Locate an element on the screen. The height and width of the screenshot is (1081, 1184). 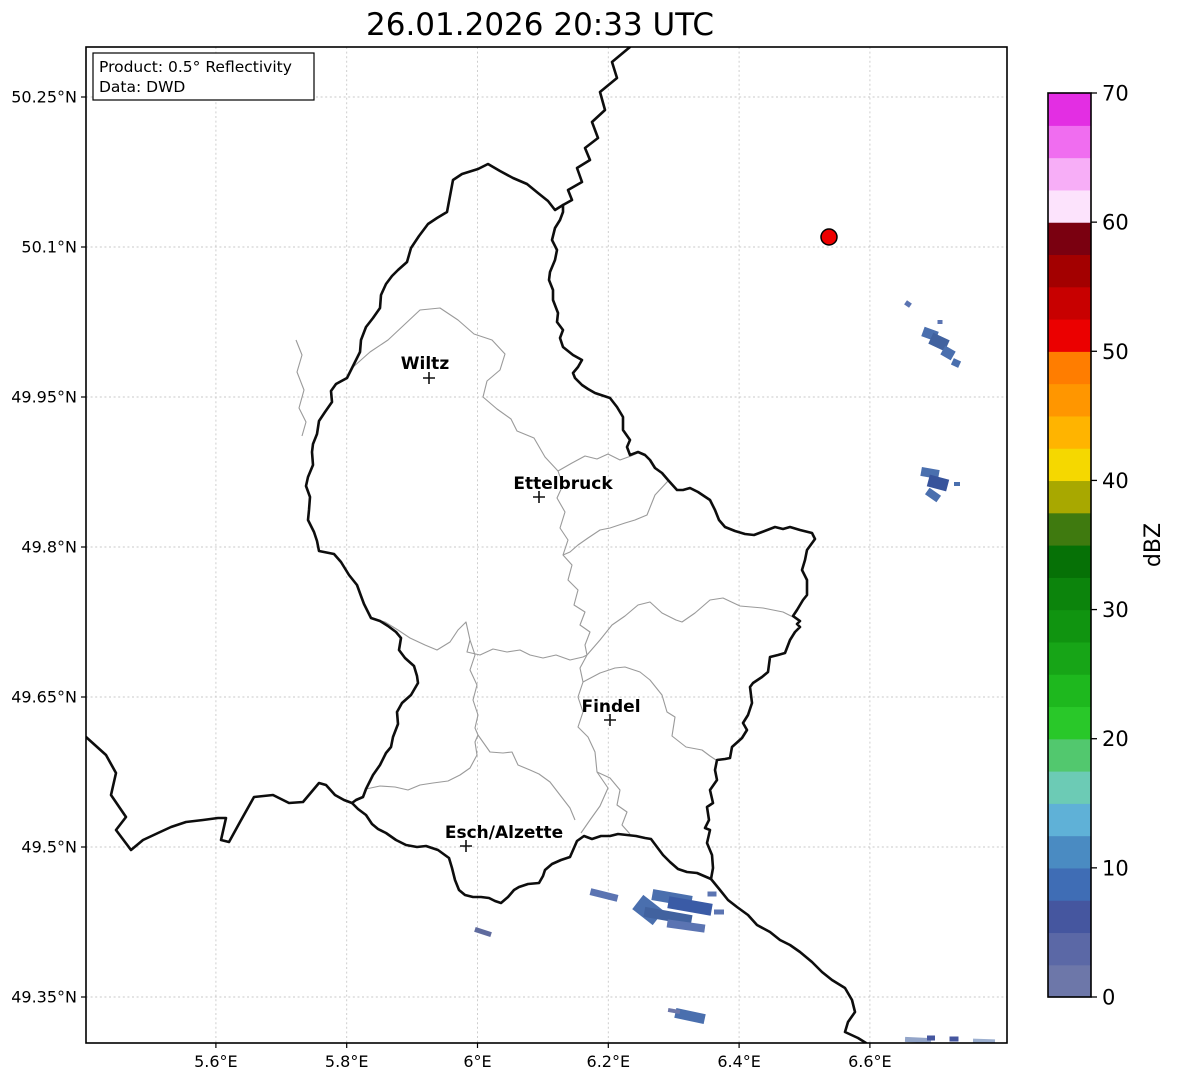
y-tick-label: 50.1°N is located at coordinates (49, 247).